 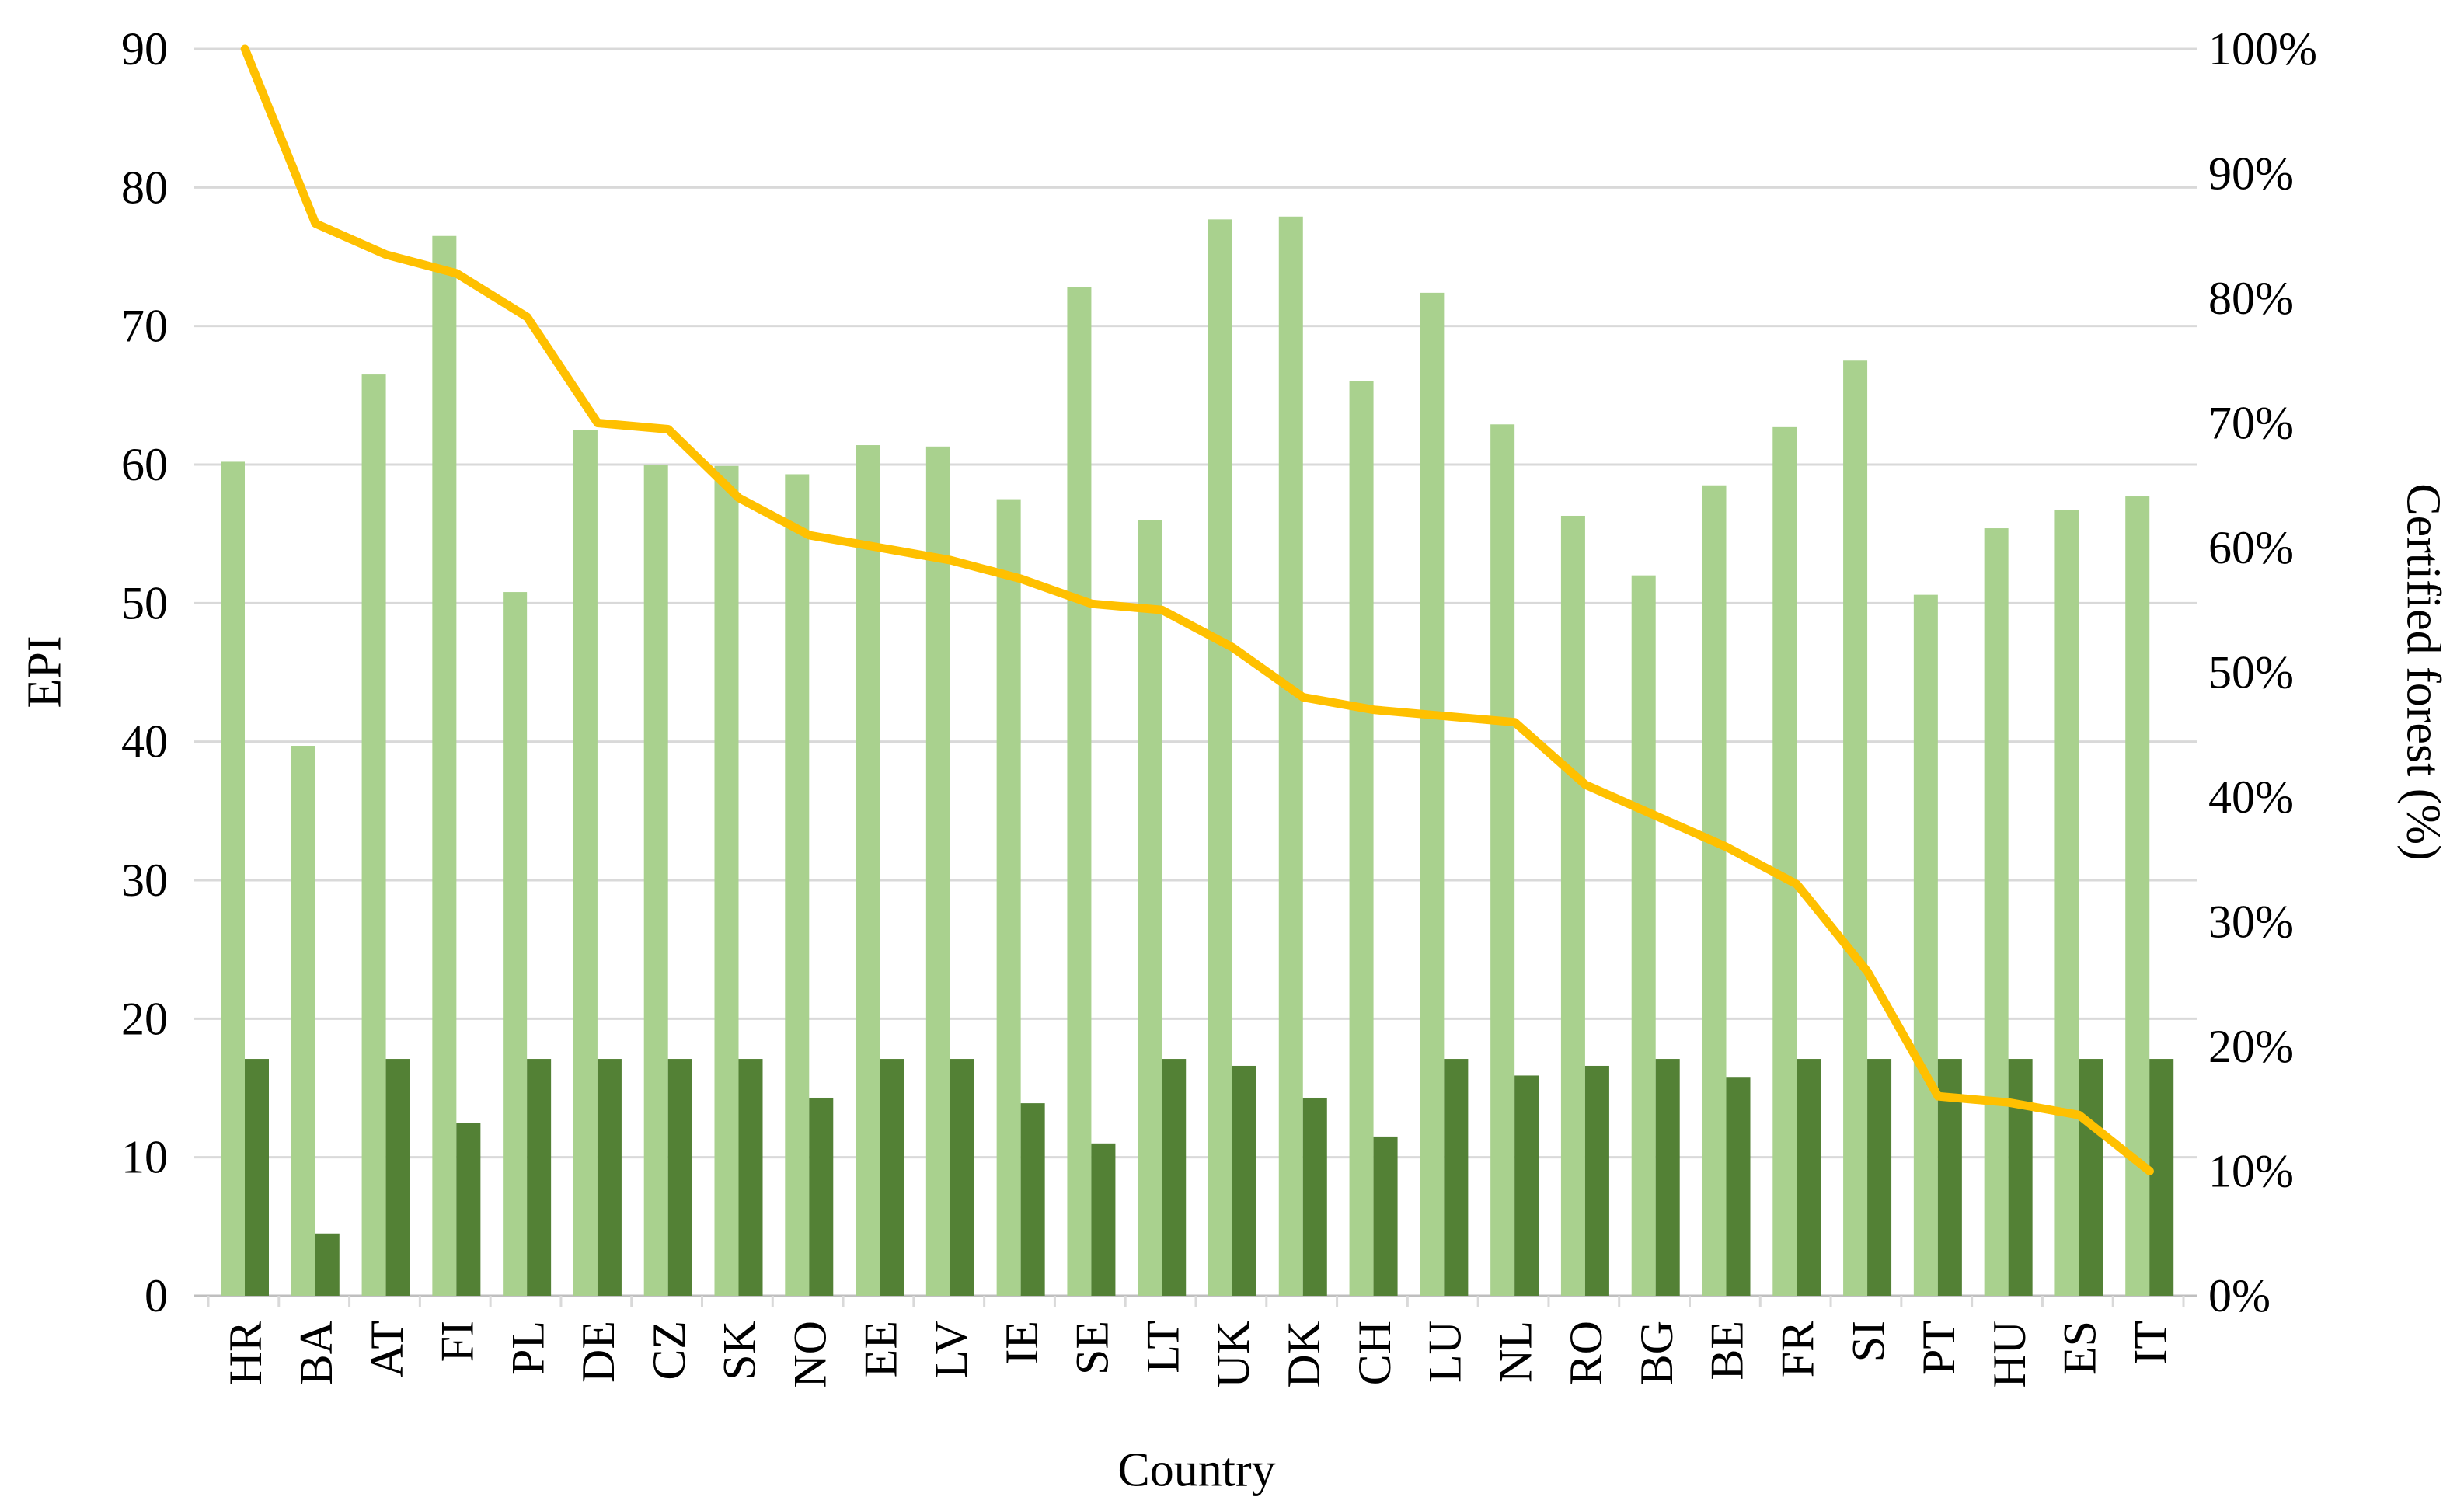 I want to click on bar-dark-IT, so click(x=2161, y=1177).